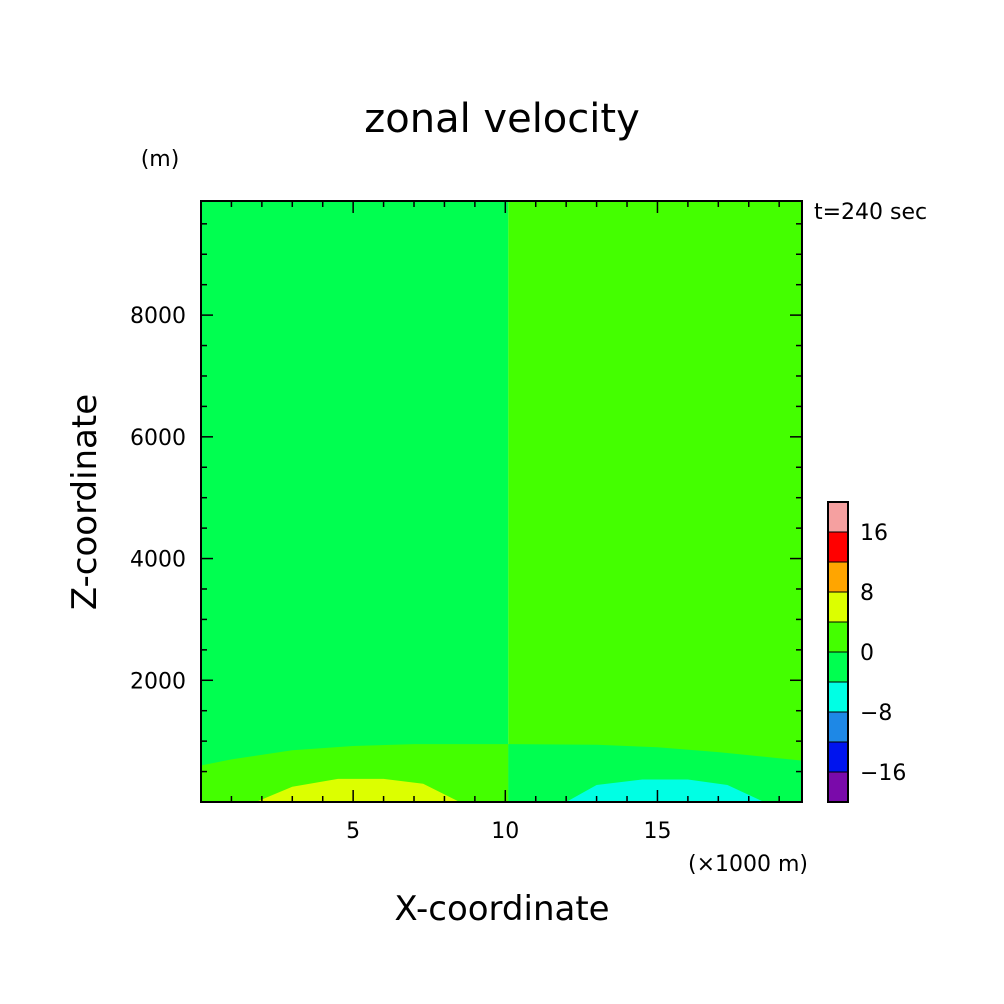 Image resolution: width=1004 pixels, height=1004 pixels. I want to click on y-tick-label: 4000, so click(158, 560).